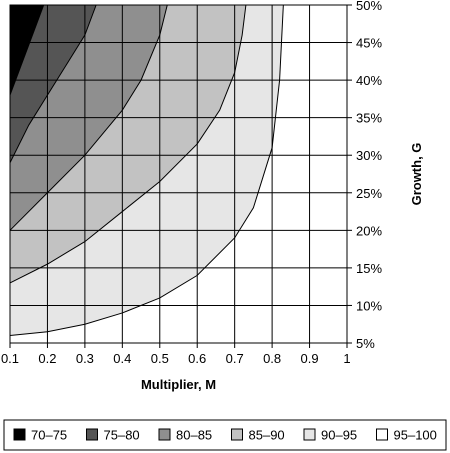 The width and height of the screenshot is (450, 453). What do you see at coordinates (369, 230) in the screenshot?
I see `y-tick-label: 20%` at bounding box center [369, 230].